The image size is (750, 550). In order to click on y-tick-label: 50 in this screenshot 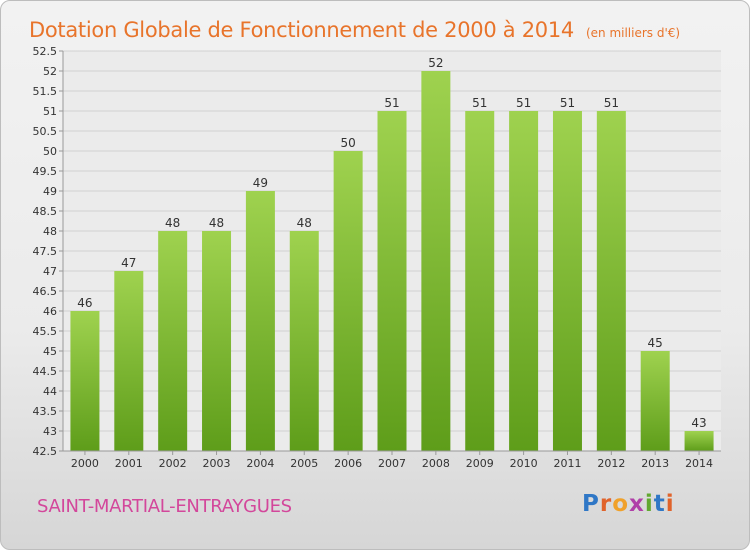, I will do `click(50, 151)`.